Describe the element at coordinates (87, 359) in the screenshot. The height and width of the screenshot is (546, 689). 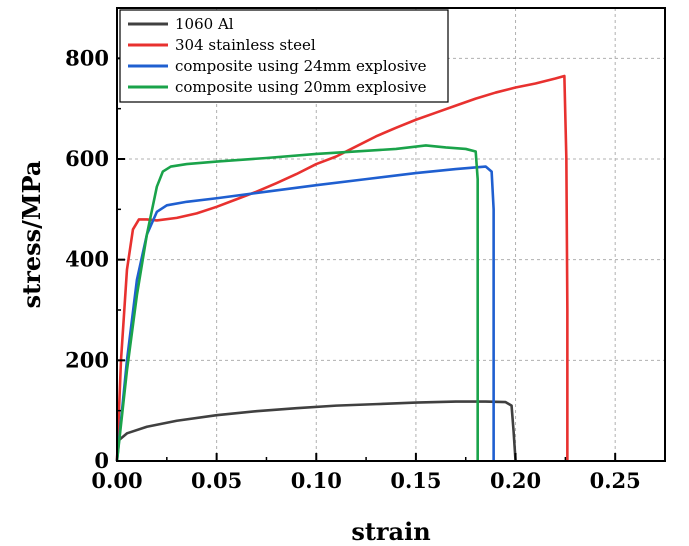
I see `y-tick-label: 200` at that location.